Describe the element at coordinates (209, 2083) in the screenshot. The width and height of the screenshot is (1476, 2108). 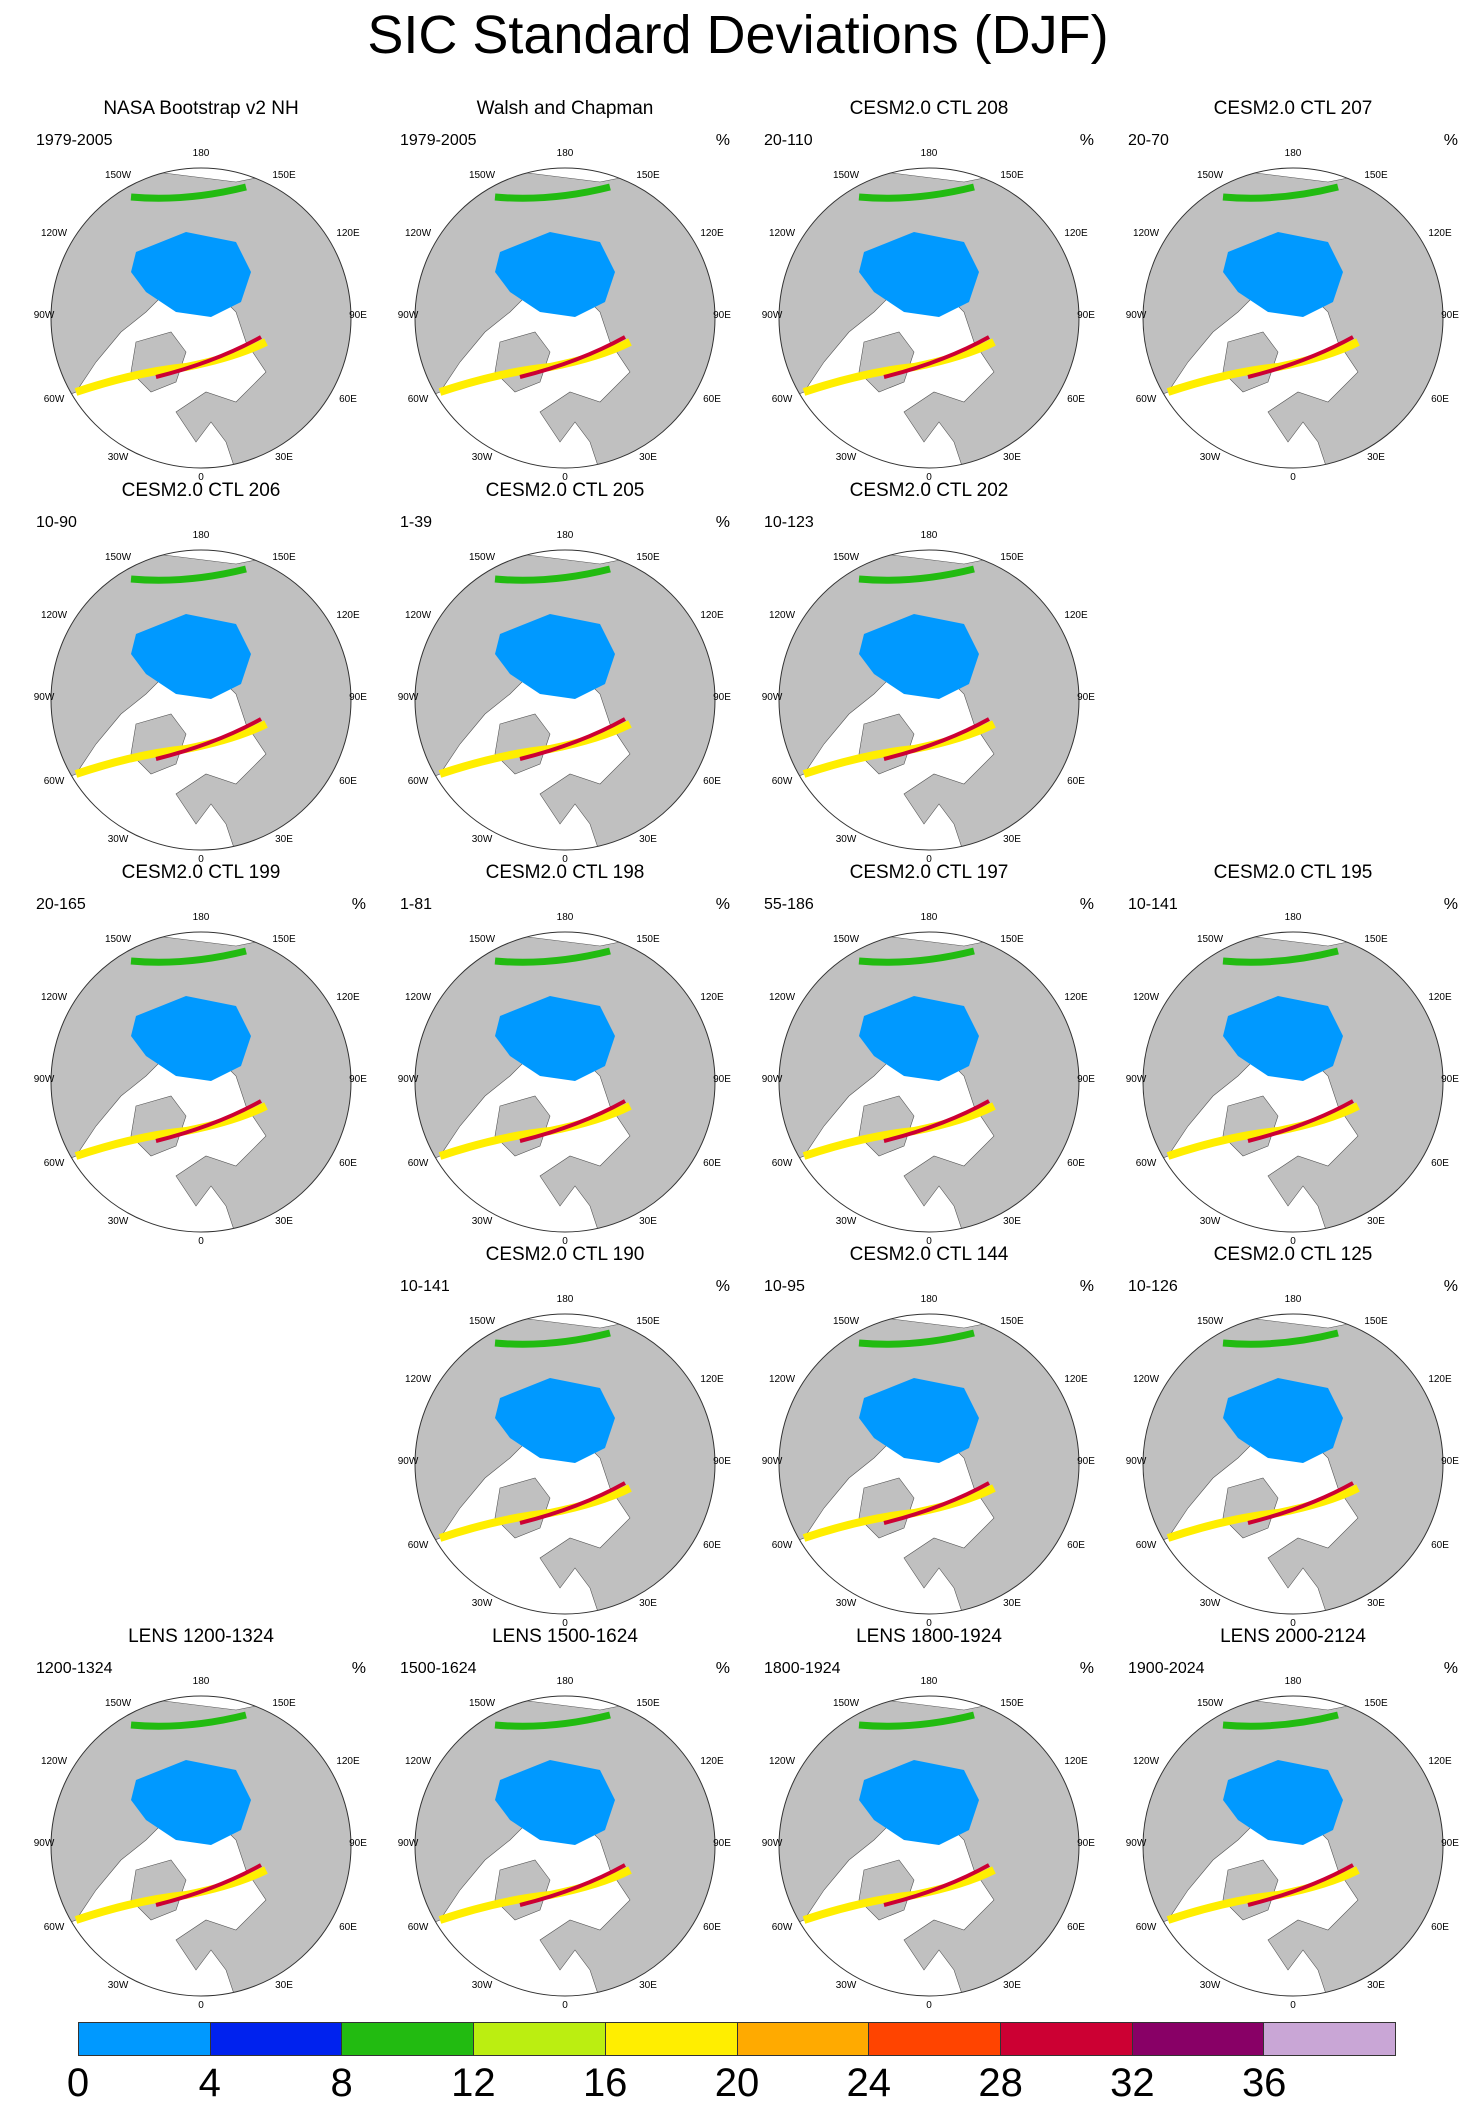
I see `colorbar-tick-label: 4` at that location.